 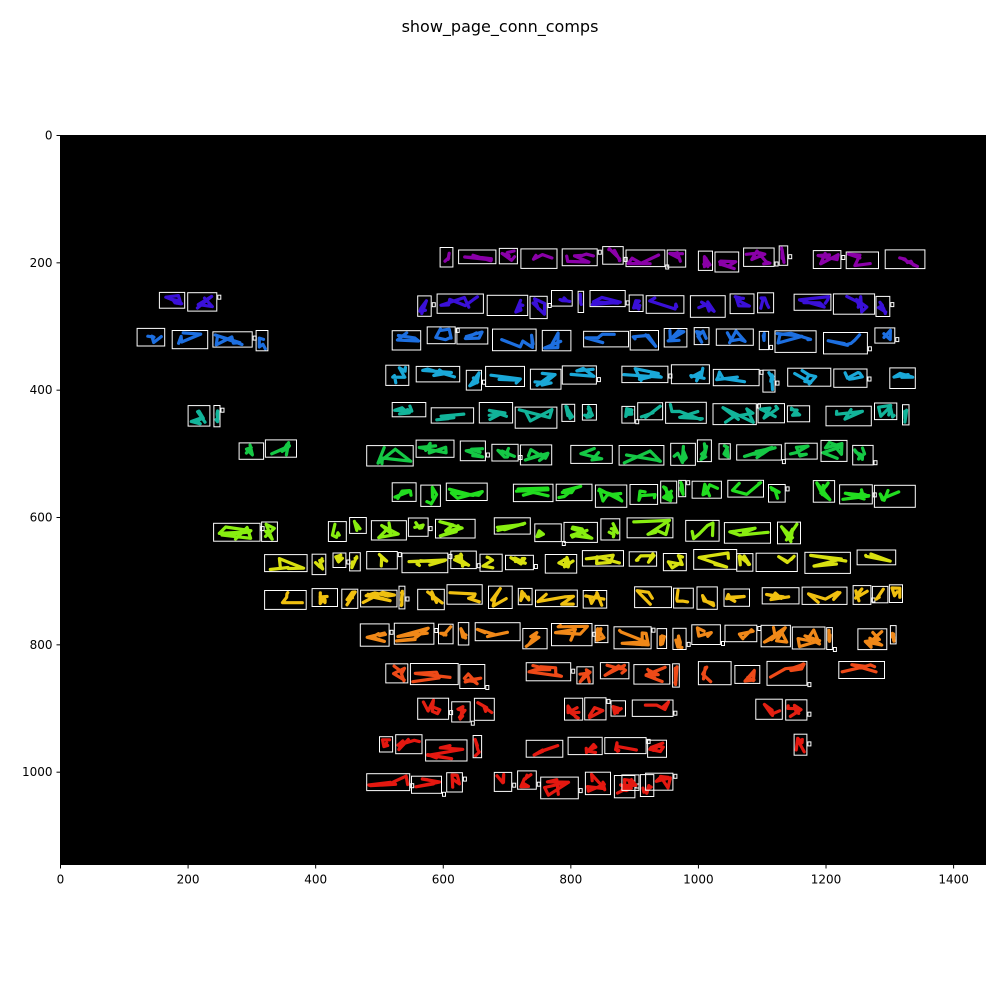 I want to click on y-tick-label: 200, so click(x=41, y=263).